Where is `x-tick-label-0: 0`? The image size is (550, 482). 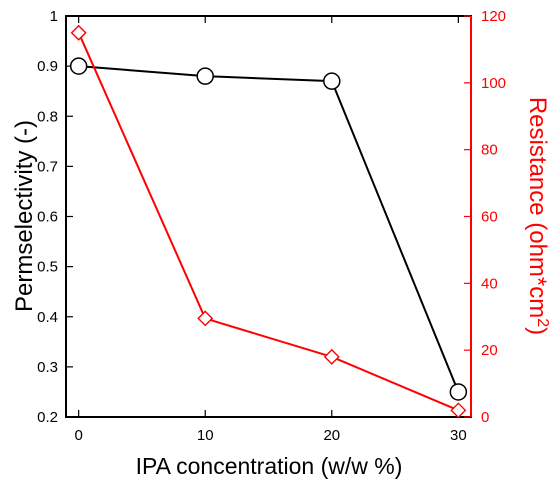 x-tick-label-0: 0 is located at coordinates (78, 435).